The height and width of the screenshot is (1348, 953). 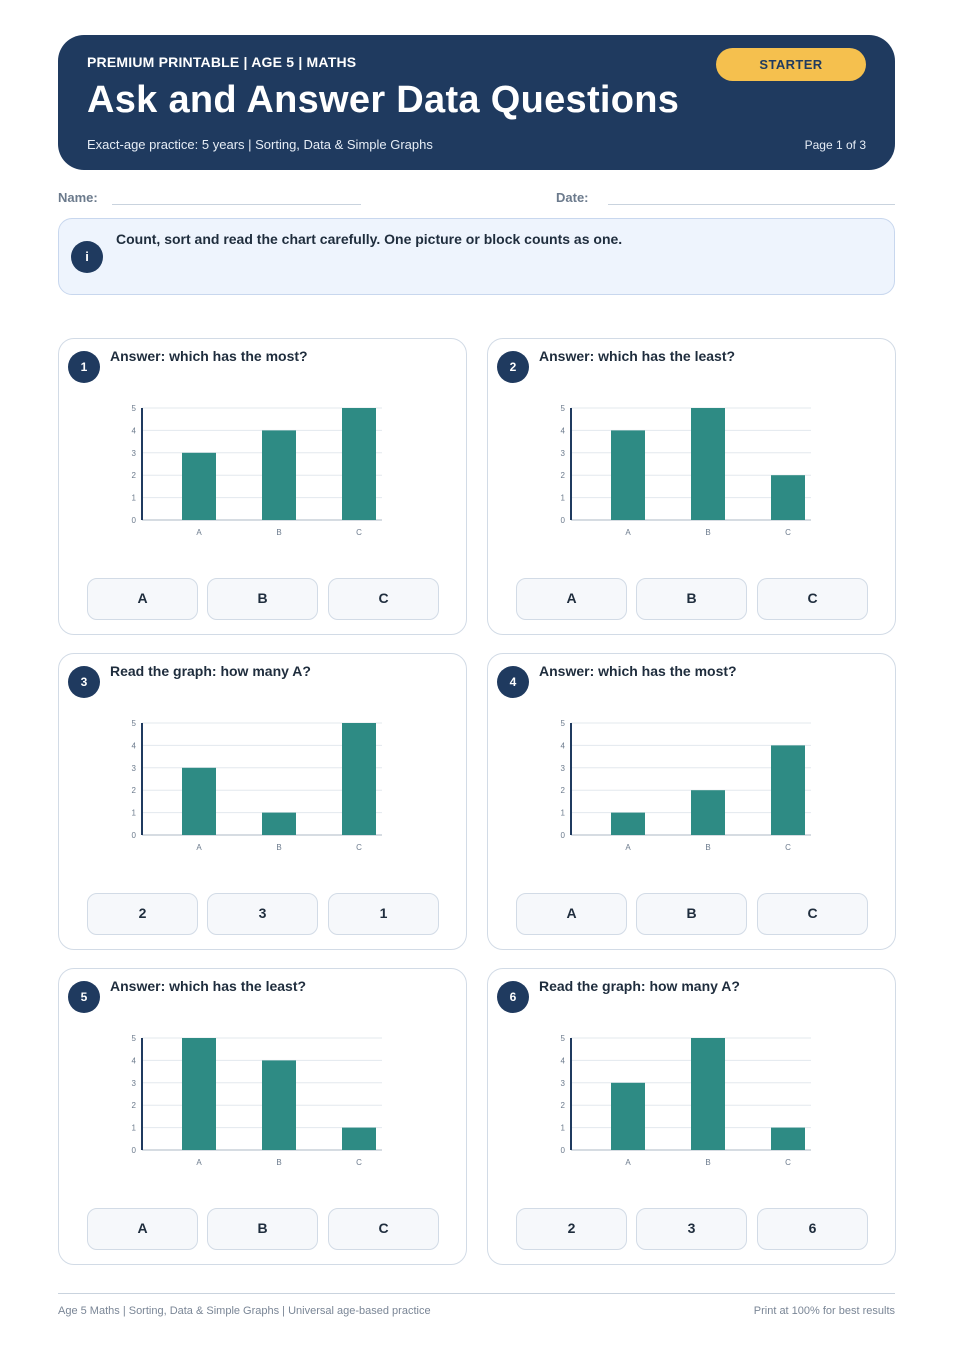 I want to click on answer-option-button: 6, so click(x=812, y=1229).